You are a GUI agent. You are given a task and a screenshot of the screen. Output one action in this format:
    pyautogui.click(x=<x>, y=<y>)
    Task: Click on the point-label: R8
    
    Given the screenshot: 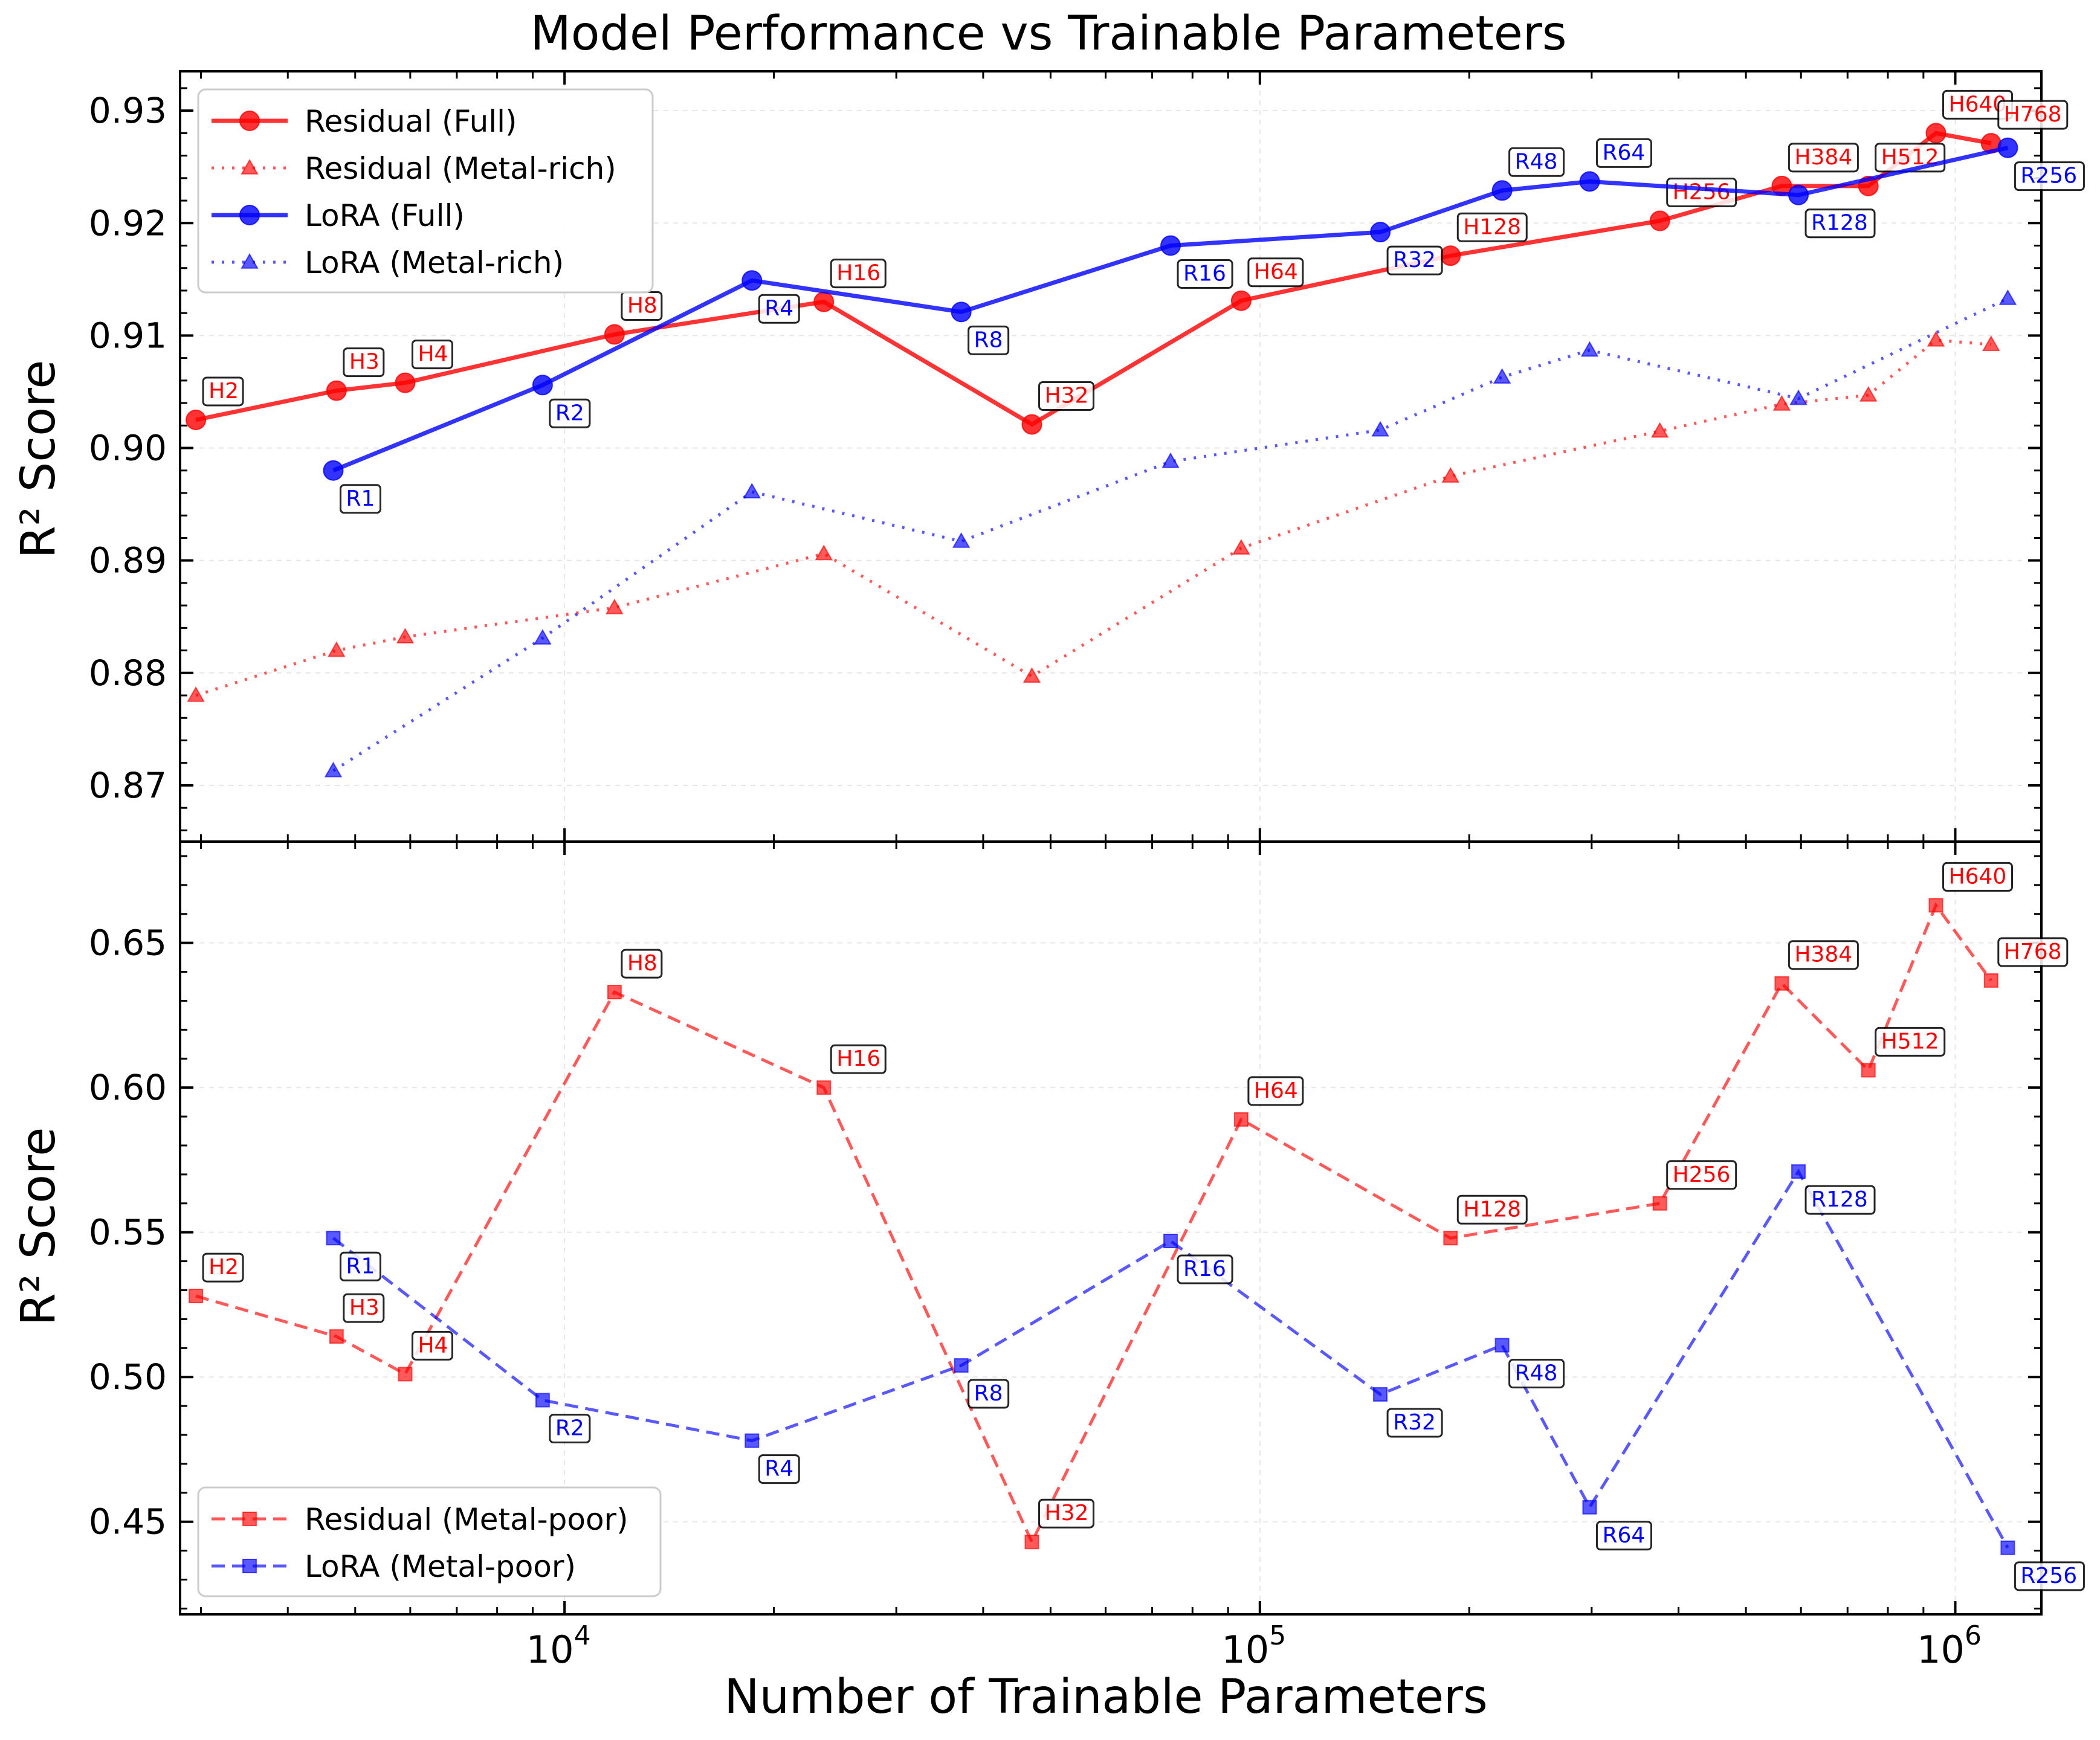 What is the action you would take?
    pyautogui.click(x=989, y=1394)
    